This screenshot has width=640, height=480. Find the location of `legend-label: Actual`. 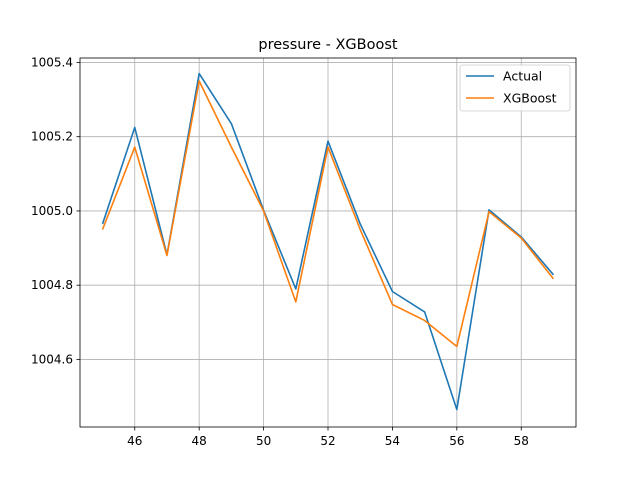

legend-label: Actual is located at coordinates (522, 76).